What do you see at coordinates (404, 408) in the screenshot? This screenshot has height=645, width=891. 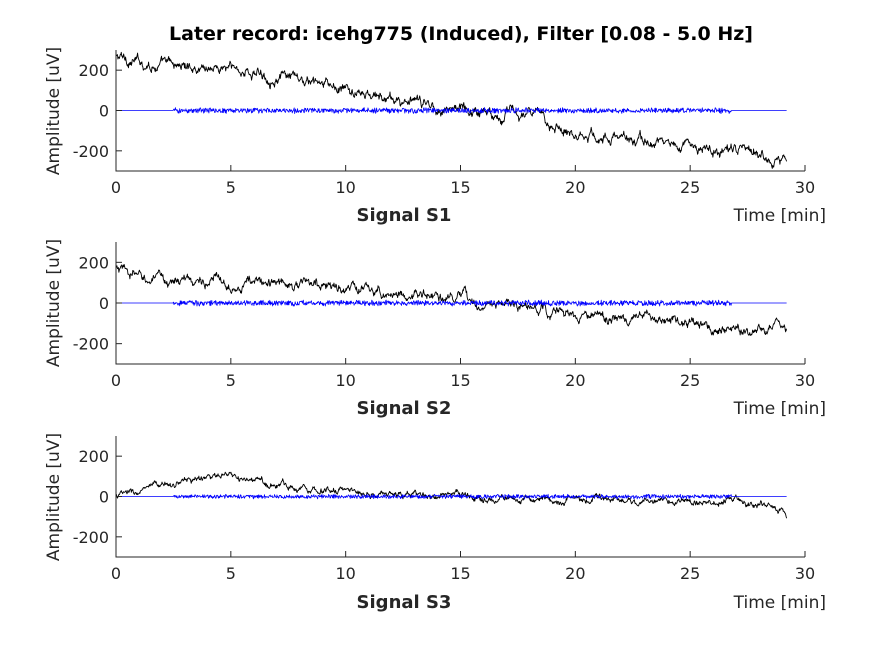 I see `subplot-label: Signal S2` at bounding box center [404, 408].